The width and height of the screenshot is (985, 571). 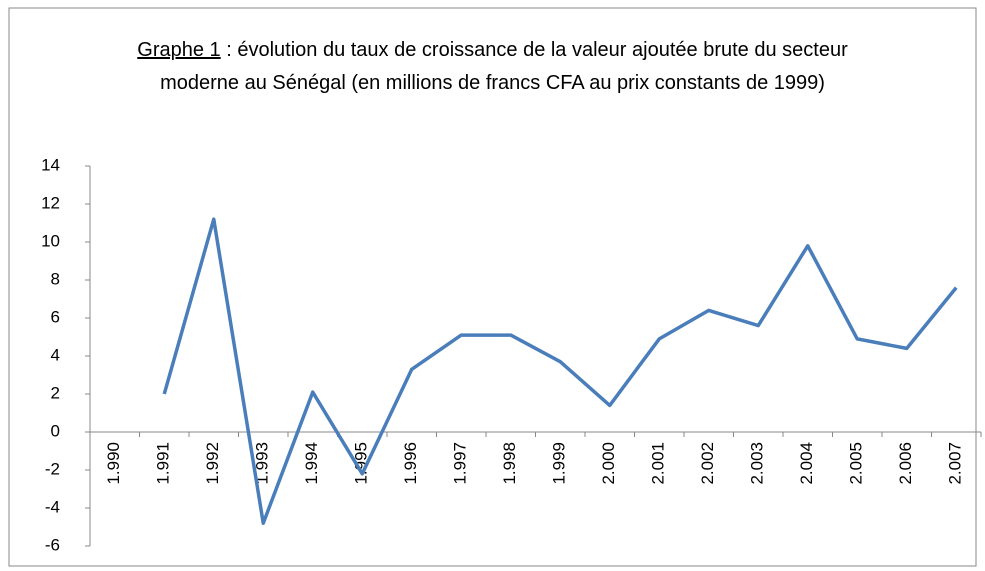 I want to click on x-tick-label: 1.994, so click(x=311, y=463).